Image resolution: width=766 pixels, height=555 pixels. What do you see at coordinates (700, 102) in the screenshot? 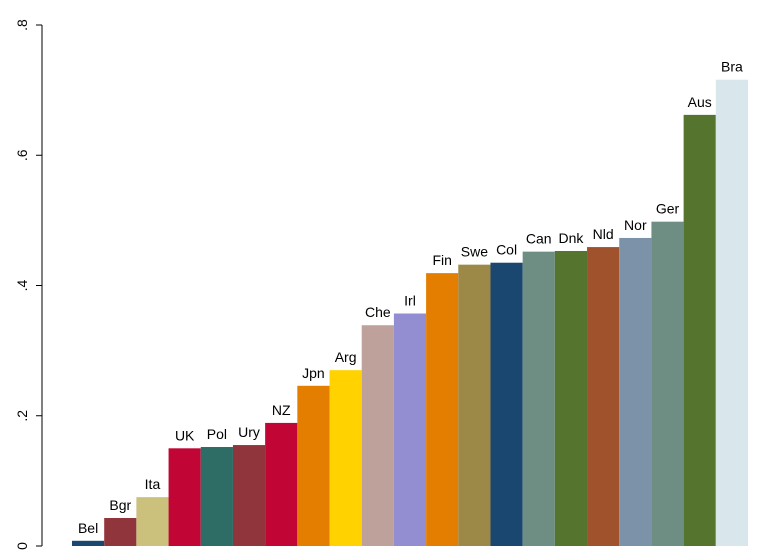
I see `bar-label: Aus` at bounding box center [700, 102].